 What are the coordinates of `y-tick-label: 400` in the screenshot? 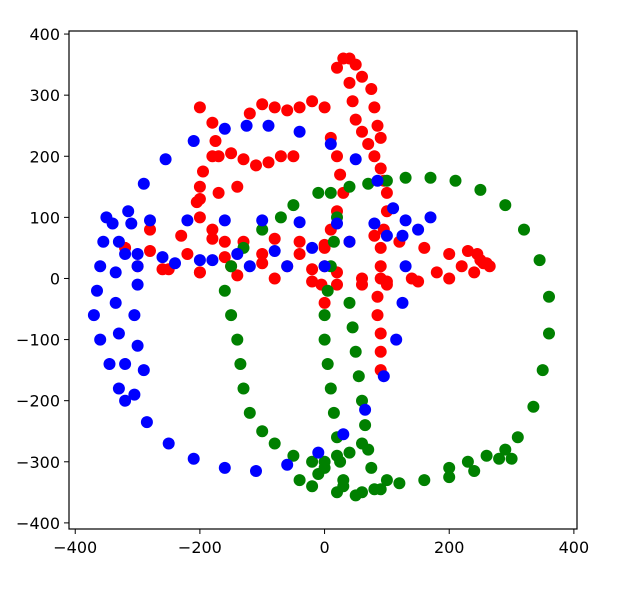 It's located at (44, 34).